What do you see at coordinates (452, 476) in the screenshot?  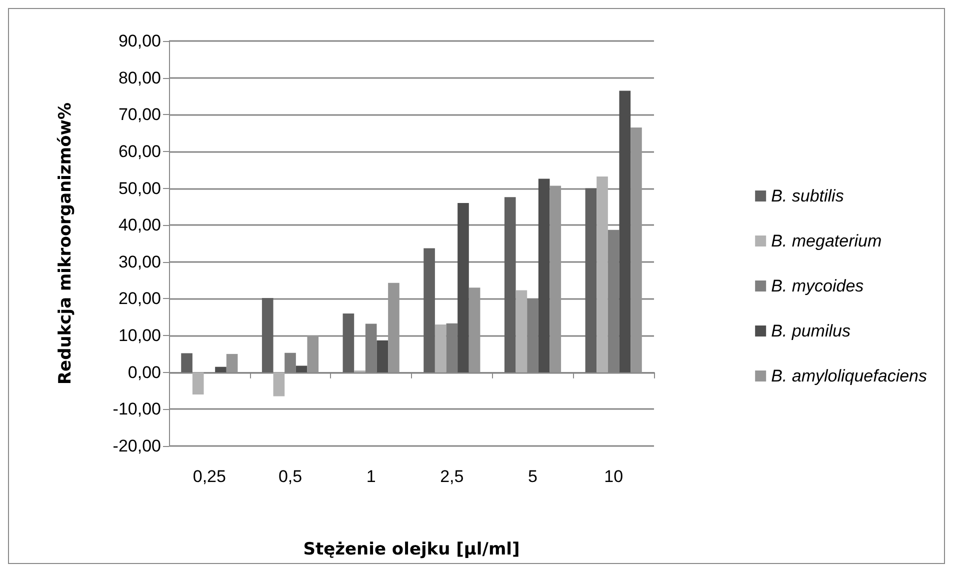 I see `x-tick-label: 2,5` at bounding box center [452, 476].